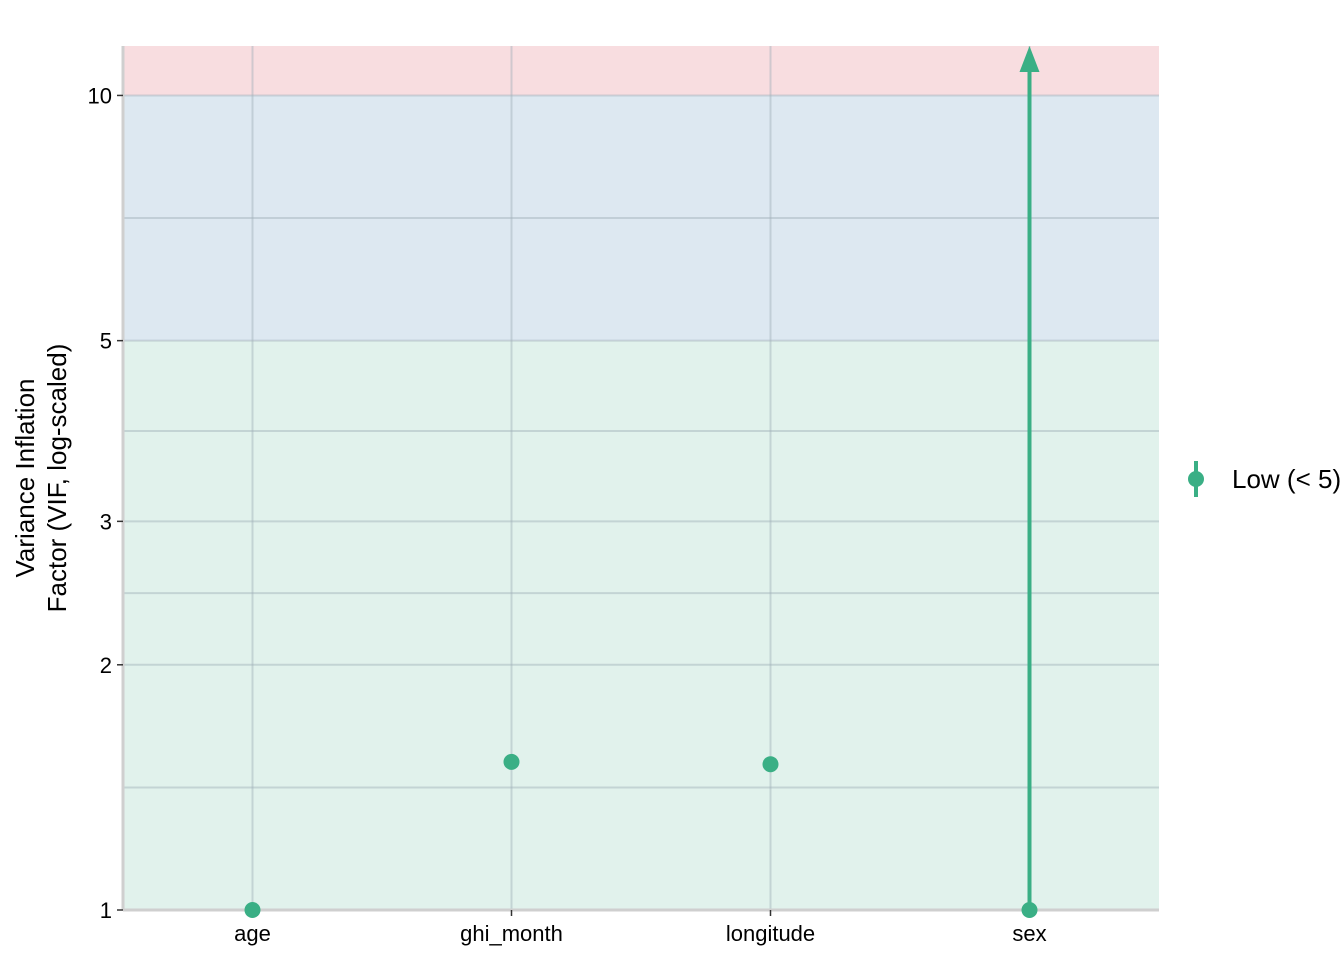  Describe the element at coordinates (252, 933) in the screenshot. I see `x-tick-label-age: age` at that location.